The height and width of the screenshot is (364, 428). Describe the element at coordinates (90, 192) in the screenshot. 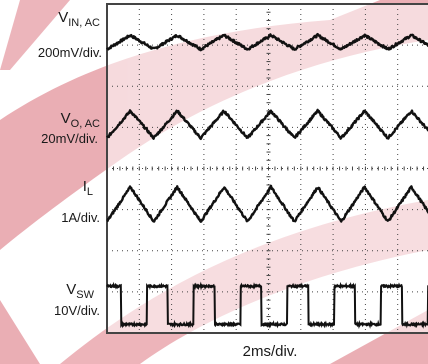

I see `il-subscript: L` at that location.